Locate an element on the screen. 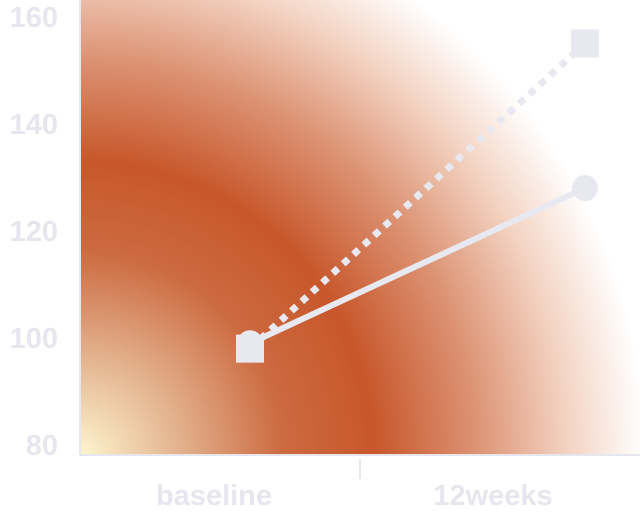 This screenshot has height=519, width=640. y-tick-label: 140 is located at coordinates (34, 125).